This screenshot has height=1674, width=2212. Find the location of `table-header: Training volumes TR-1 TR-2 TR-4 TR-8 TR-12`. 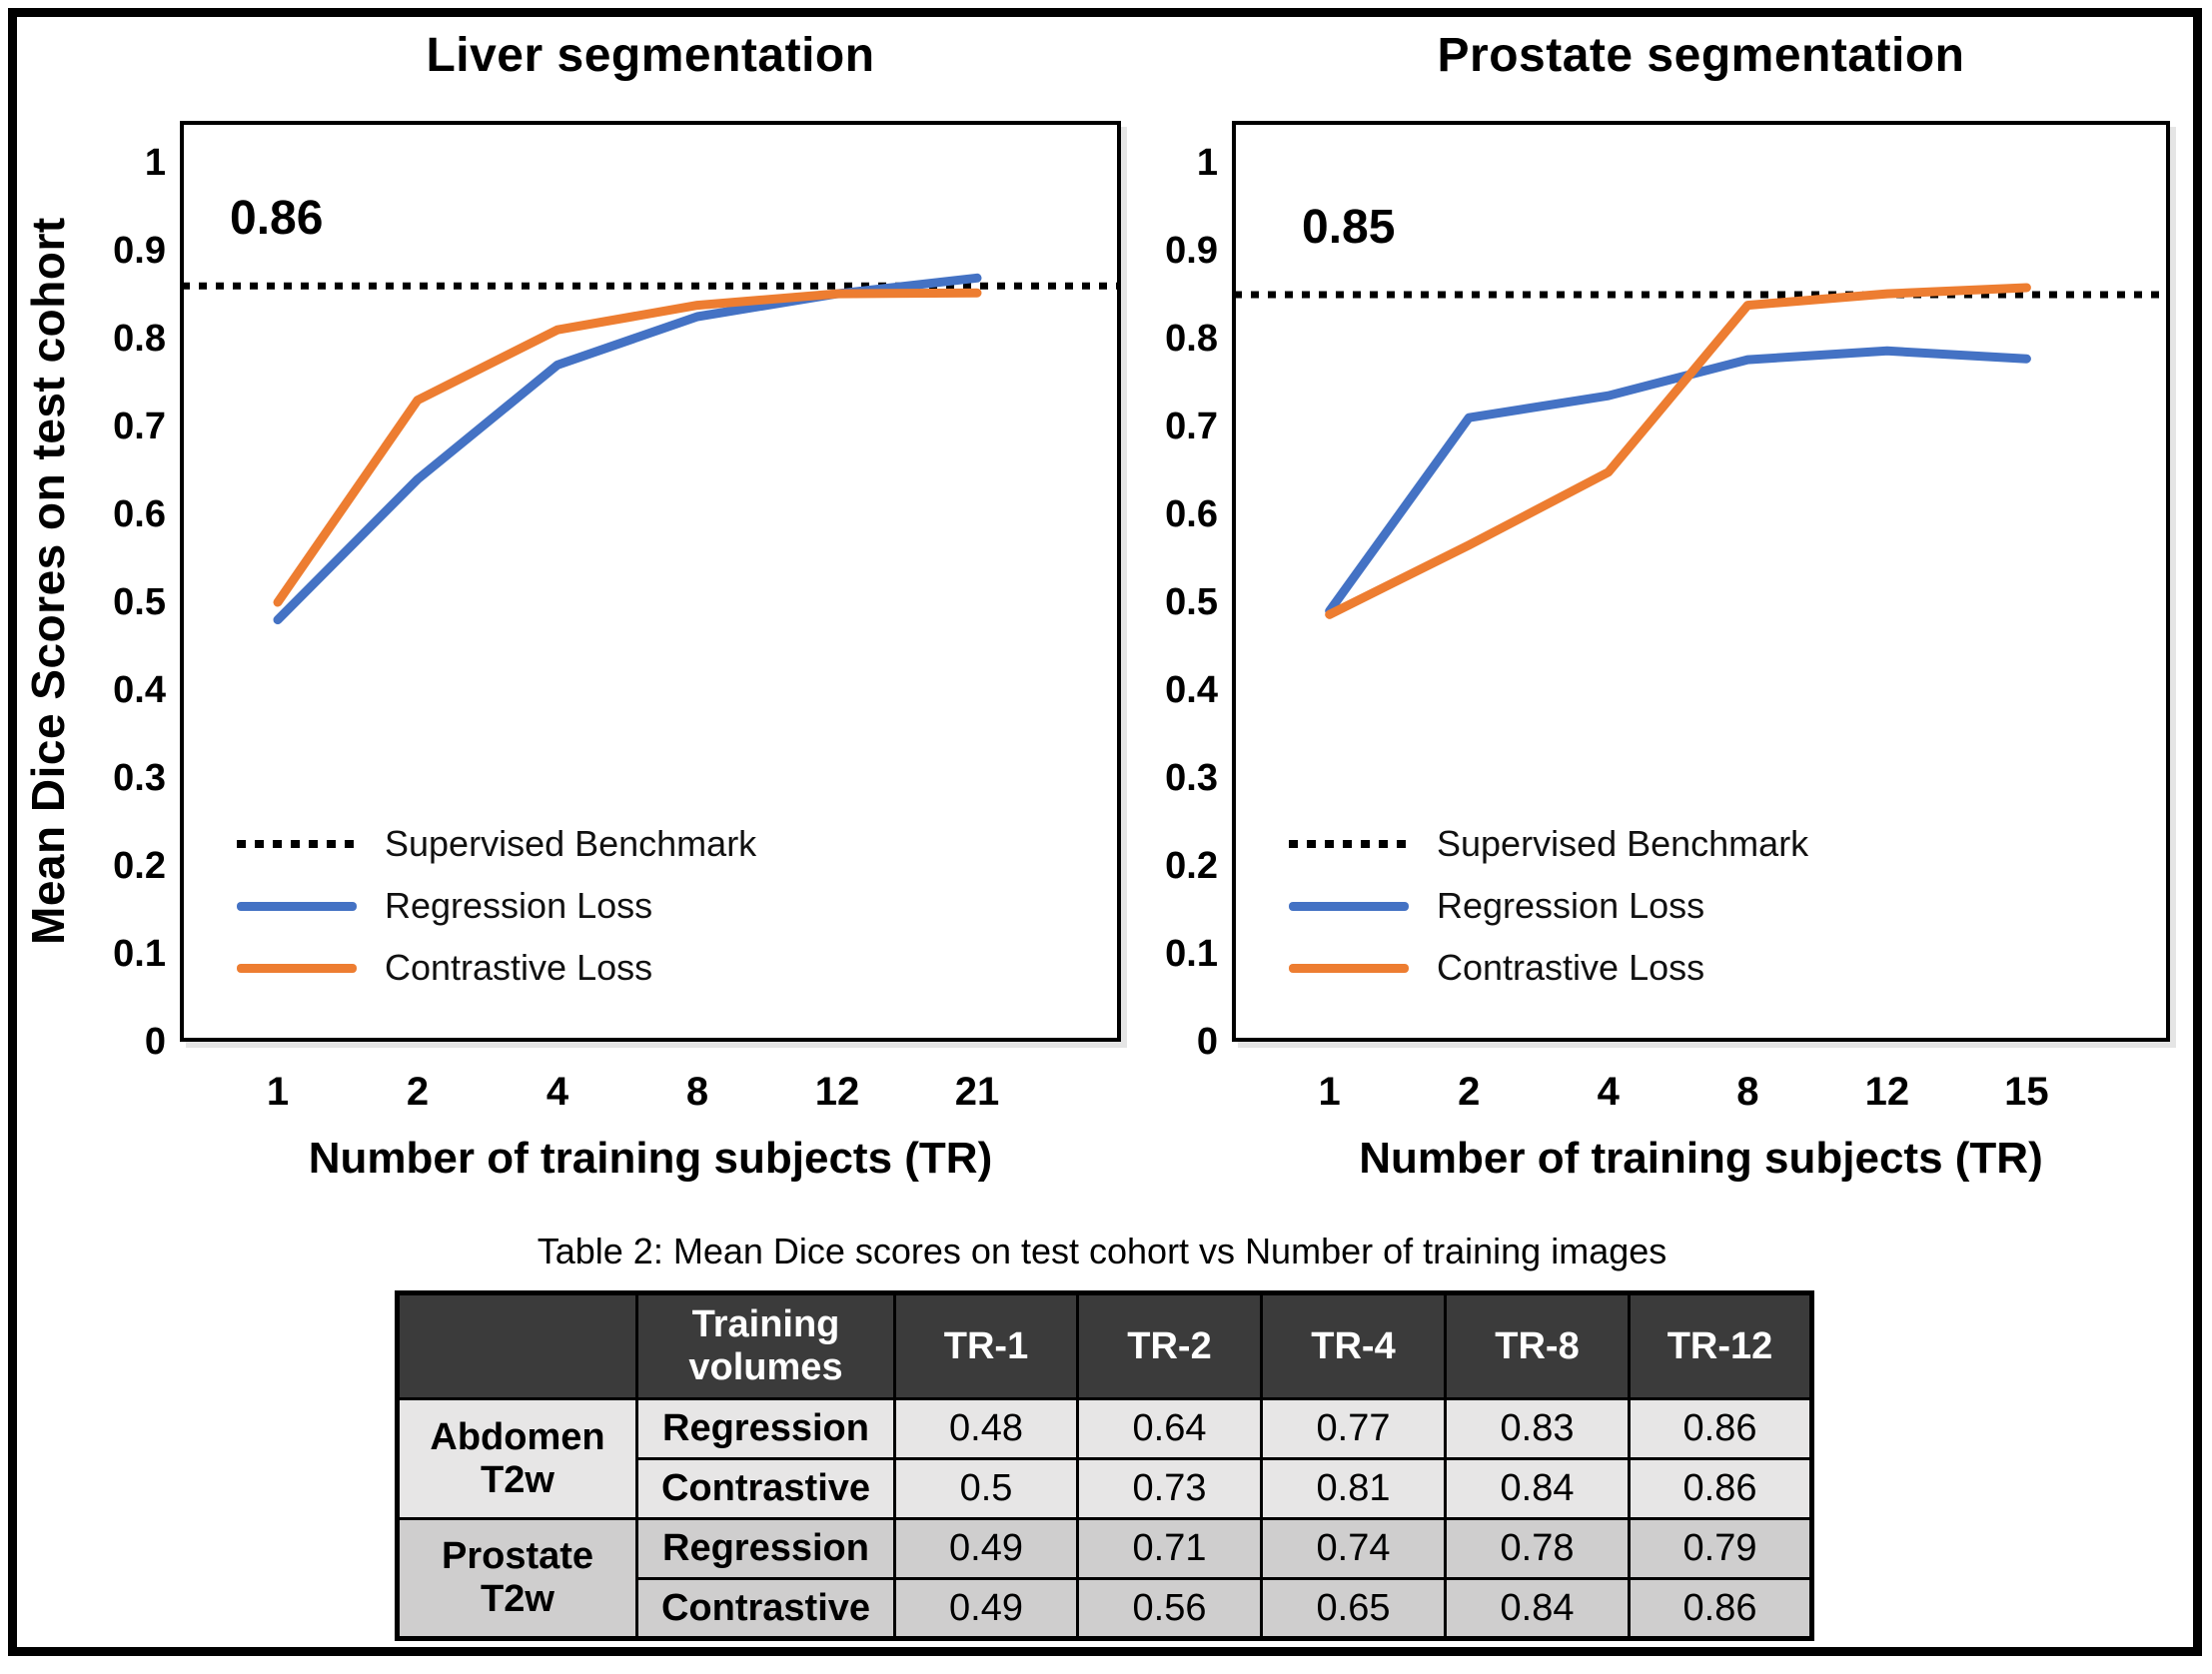

table-header: Training volumes TR-1 TR-2 TR-4 TR-8 TR-12 is located at coordinates (1104, 1346).